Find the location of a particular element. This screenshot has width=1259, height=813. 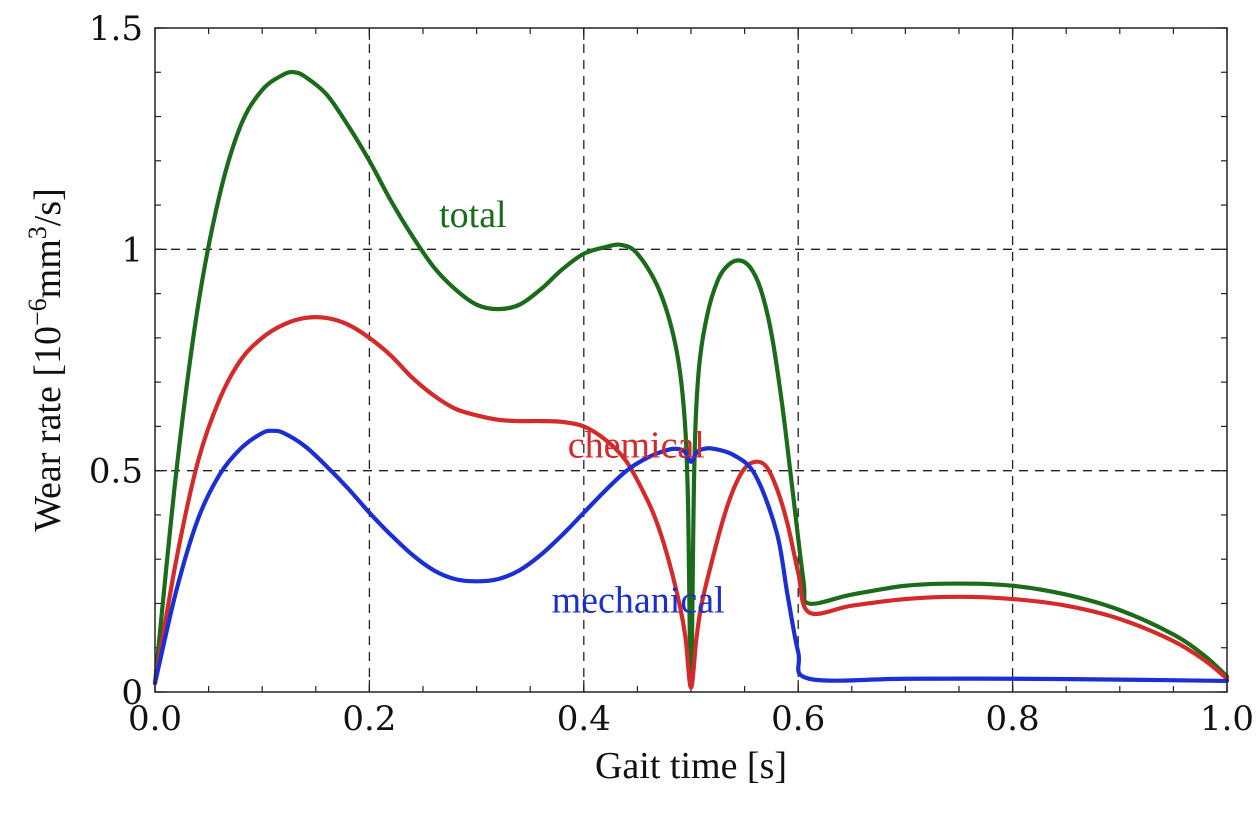

x-tick-label: 0.0 is located at coordinates (155, 719).